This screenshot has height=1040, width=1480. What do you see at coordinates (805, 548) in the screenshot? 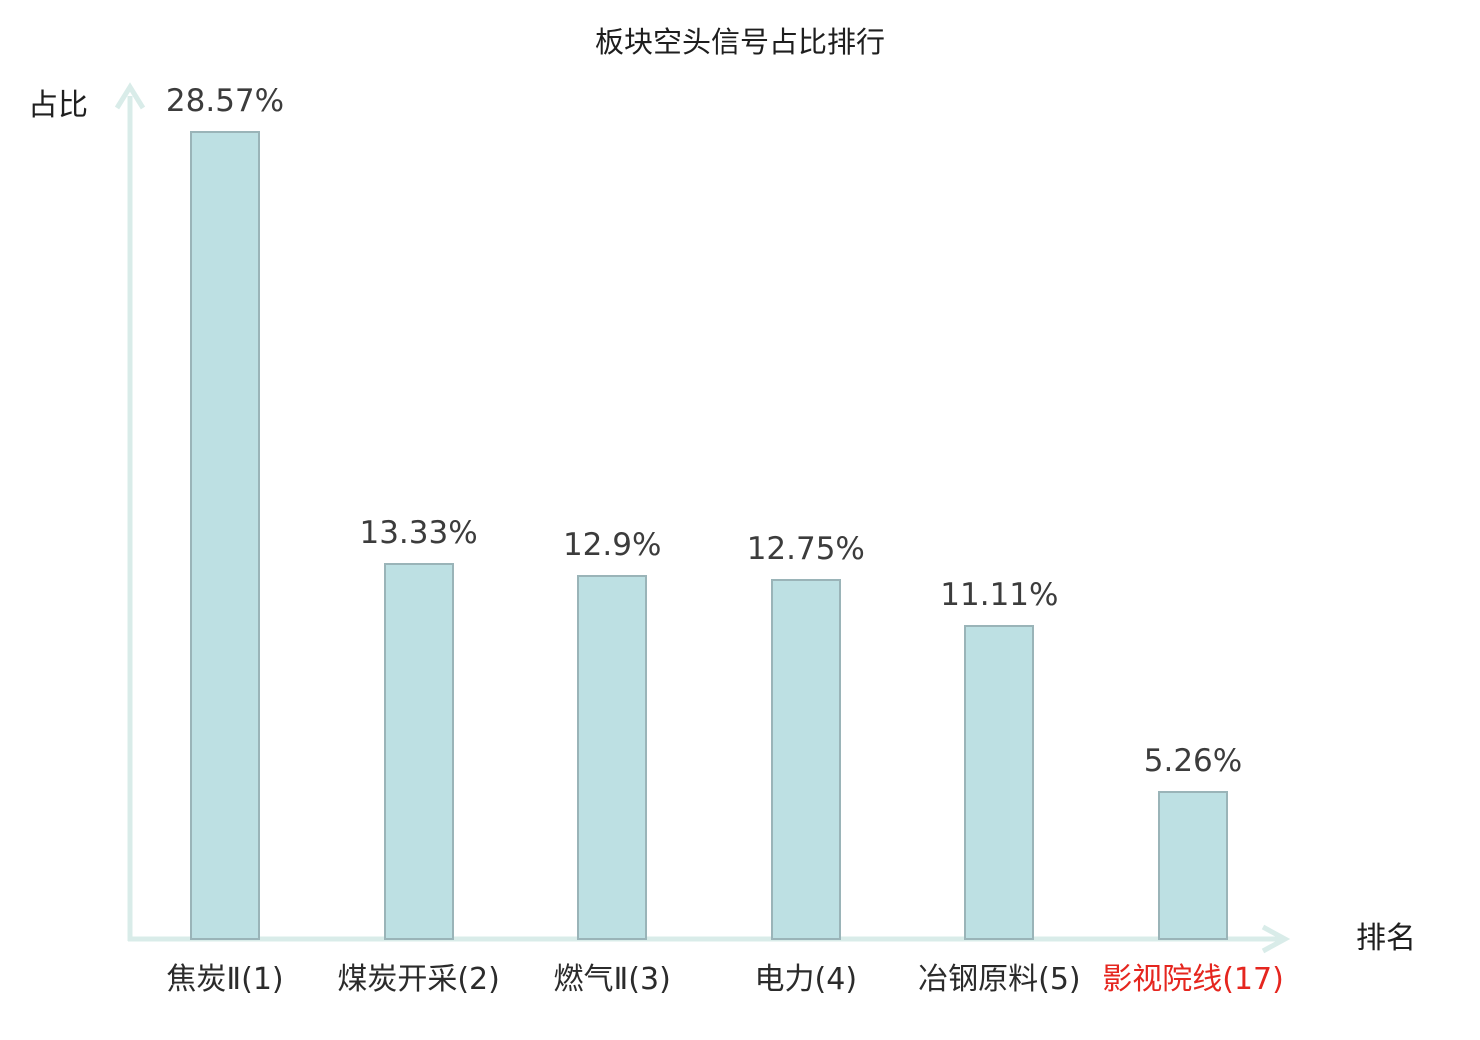
I see `bar-value-label-4: 12.75%` at bounding box center [805, 548].